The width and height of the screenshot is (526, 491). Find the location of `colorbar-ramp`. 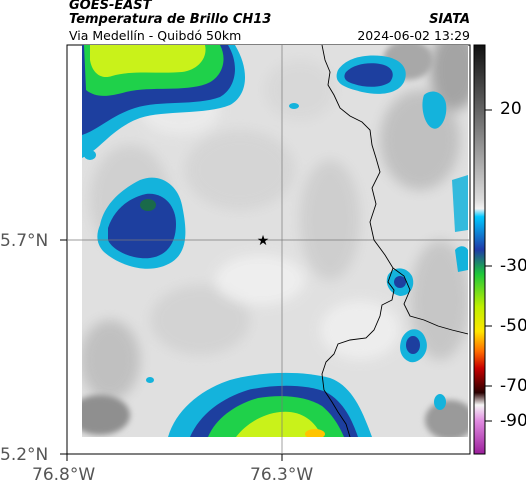

colorbar-ramp is located at coordinates (479, 249).